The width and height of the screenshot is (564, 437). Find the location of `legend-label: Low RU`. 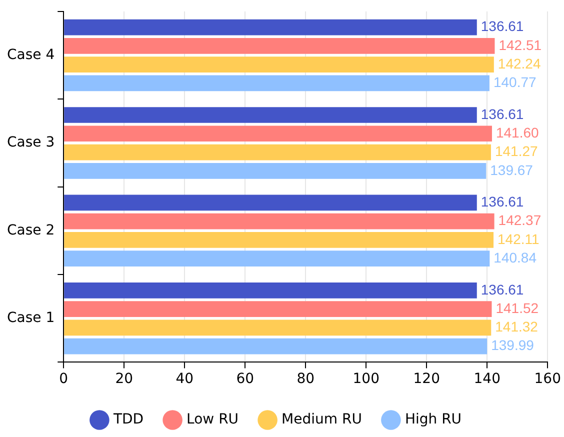

legend-label: Low RU is located at coordinates (212, 420).